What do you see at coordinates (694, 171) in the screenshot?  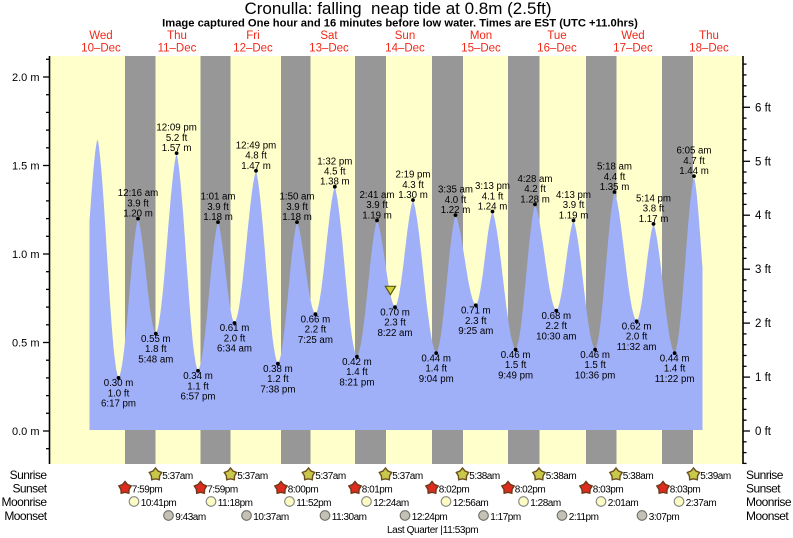 I see `svg-text: 1.44 m` at bounding box center [694, 171].